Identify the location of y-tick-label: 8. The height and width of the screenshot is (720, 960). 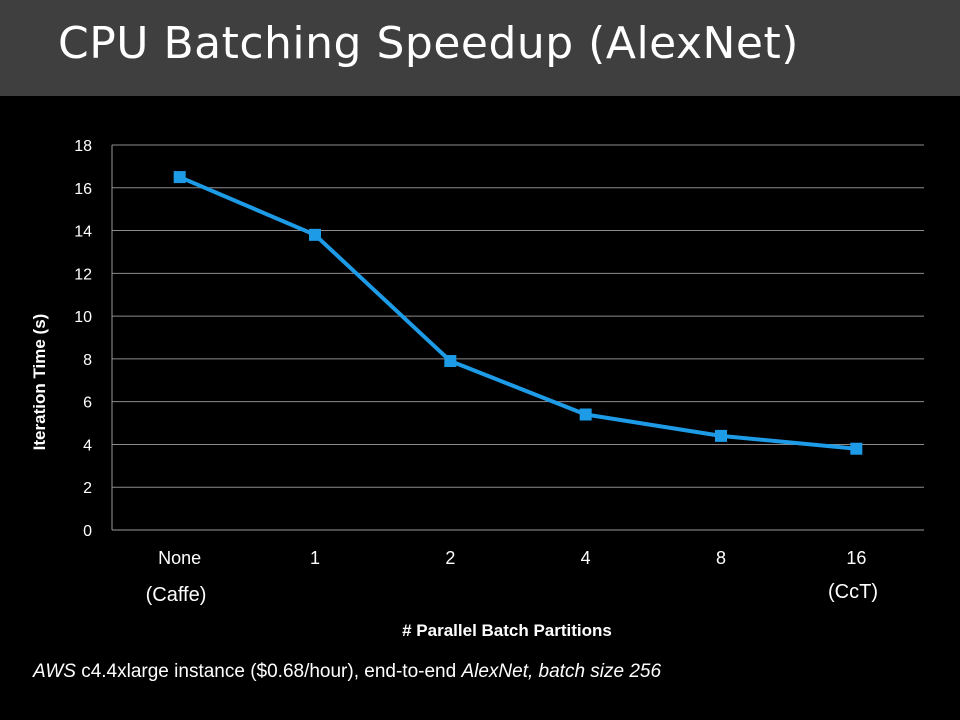
(87, 360).